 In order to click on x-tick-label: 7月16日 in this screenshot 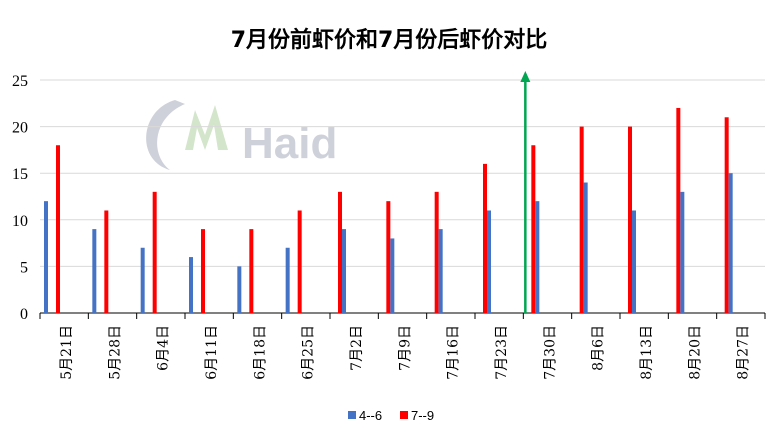, I will do `click(454, 352)`.